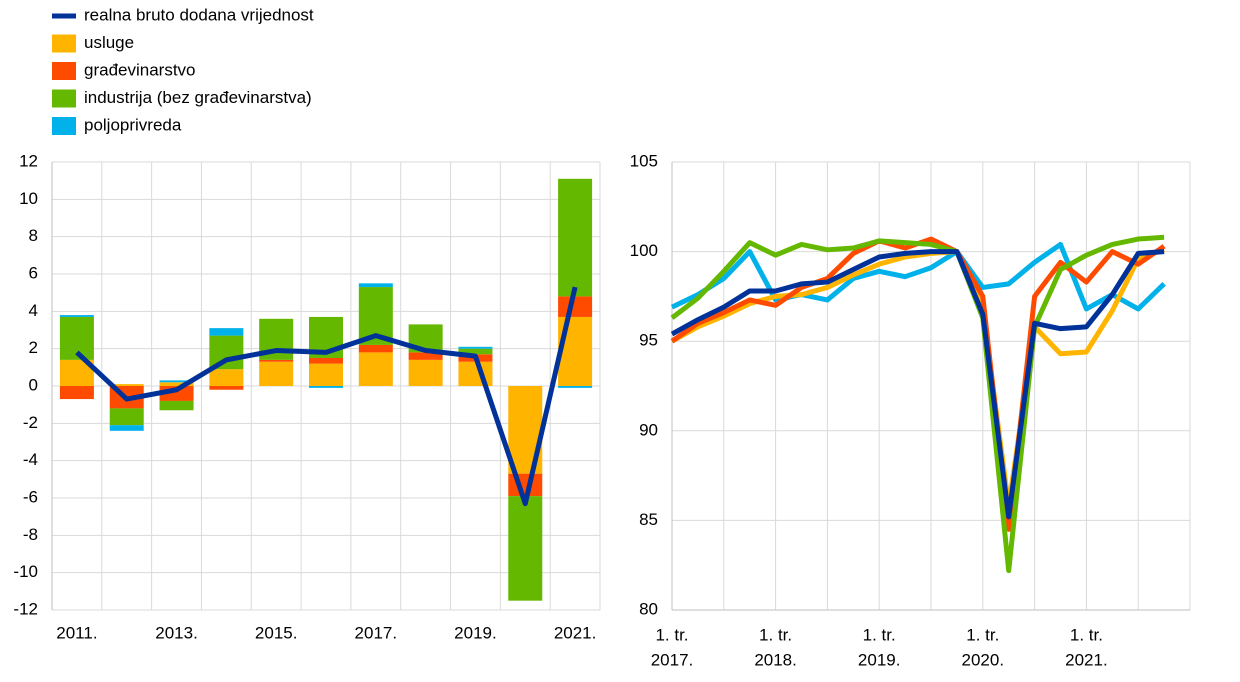  I want to click on y-tick-label: 10, so click(28, 198).